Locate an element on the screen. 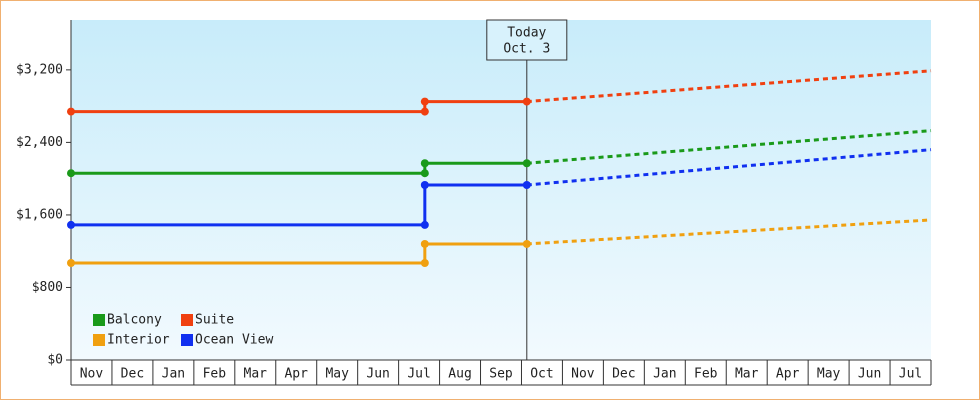  x-tick-label: Oct is located at coordinates (541, 374).